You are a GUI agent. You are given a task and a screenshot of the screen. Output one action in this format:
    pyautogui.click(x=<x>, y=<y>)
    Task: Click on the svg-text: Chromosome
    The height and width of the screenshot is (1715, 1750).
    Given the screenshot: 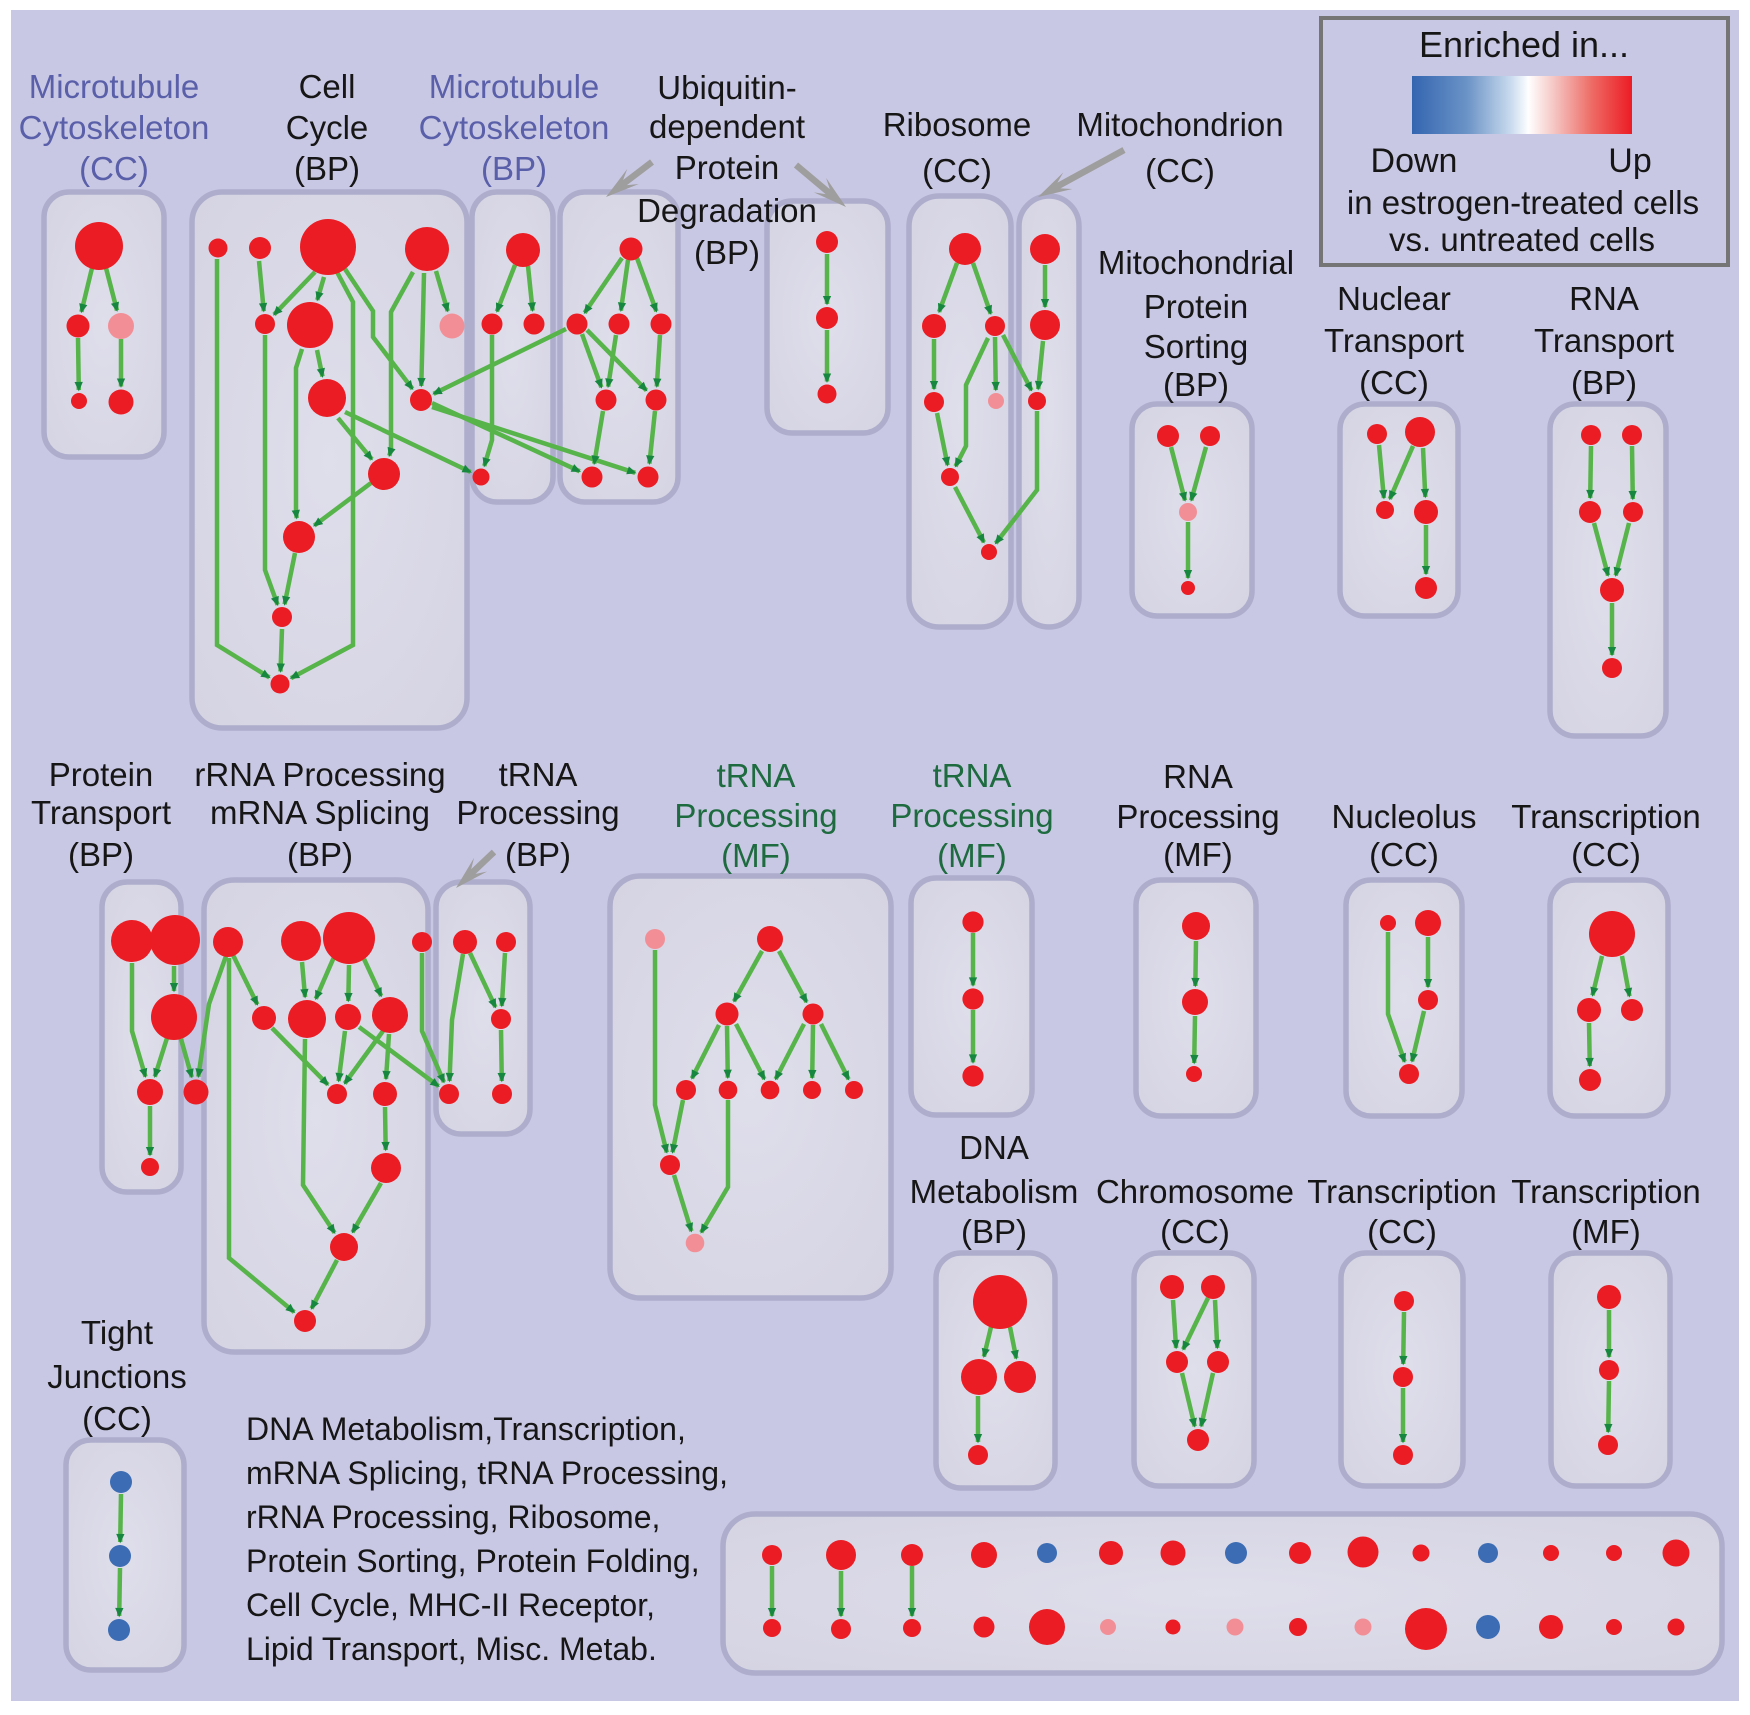 What is the action you would take?
    pyautogui.click(x=1195, y=1191)
    